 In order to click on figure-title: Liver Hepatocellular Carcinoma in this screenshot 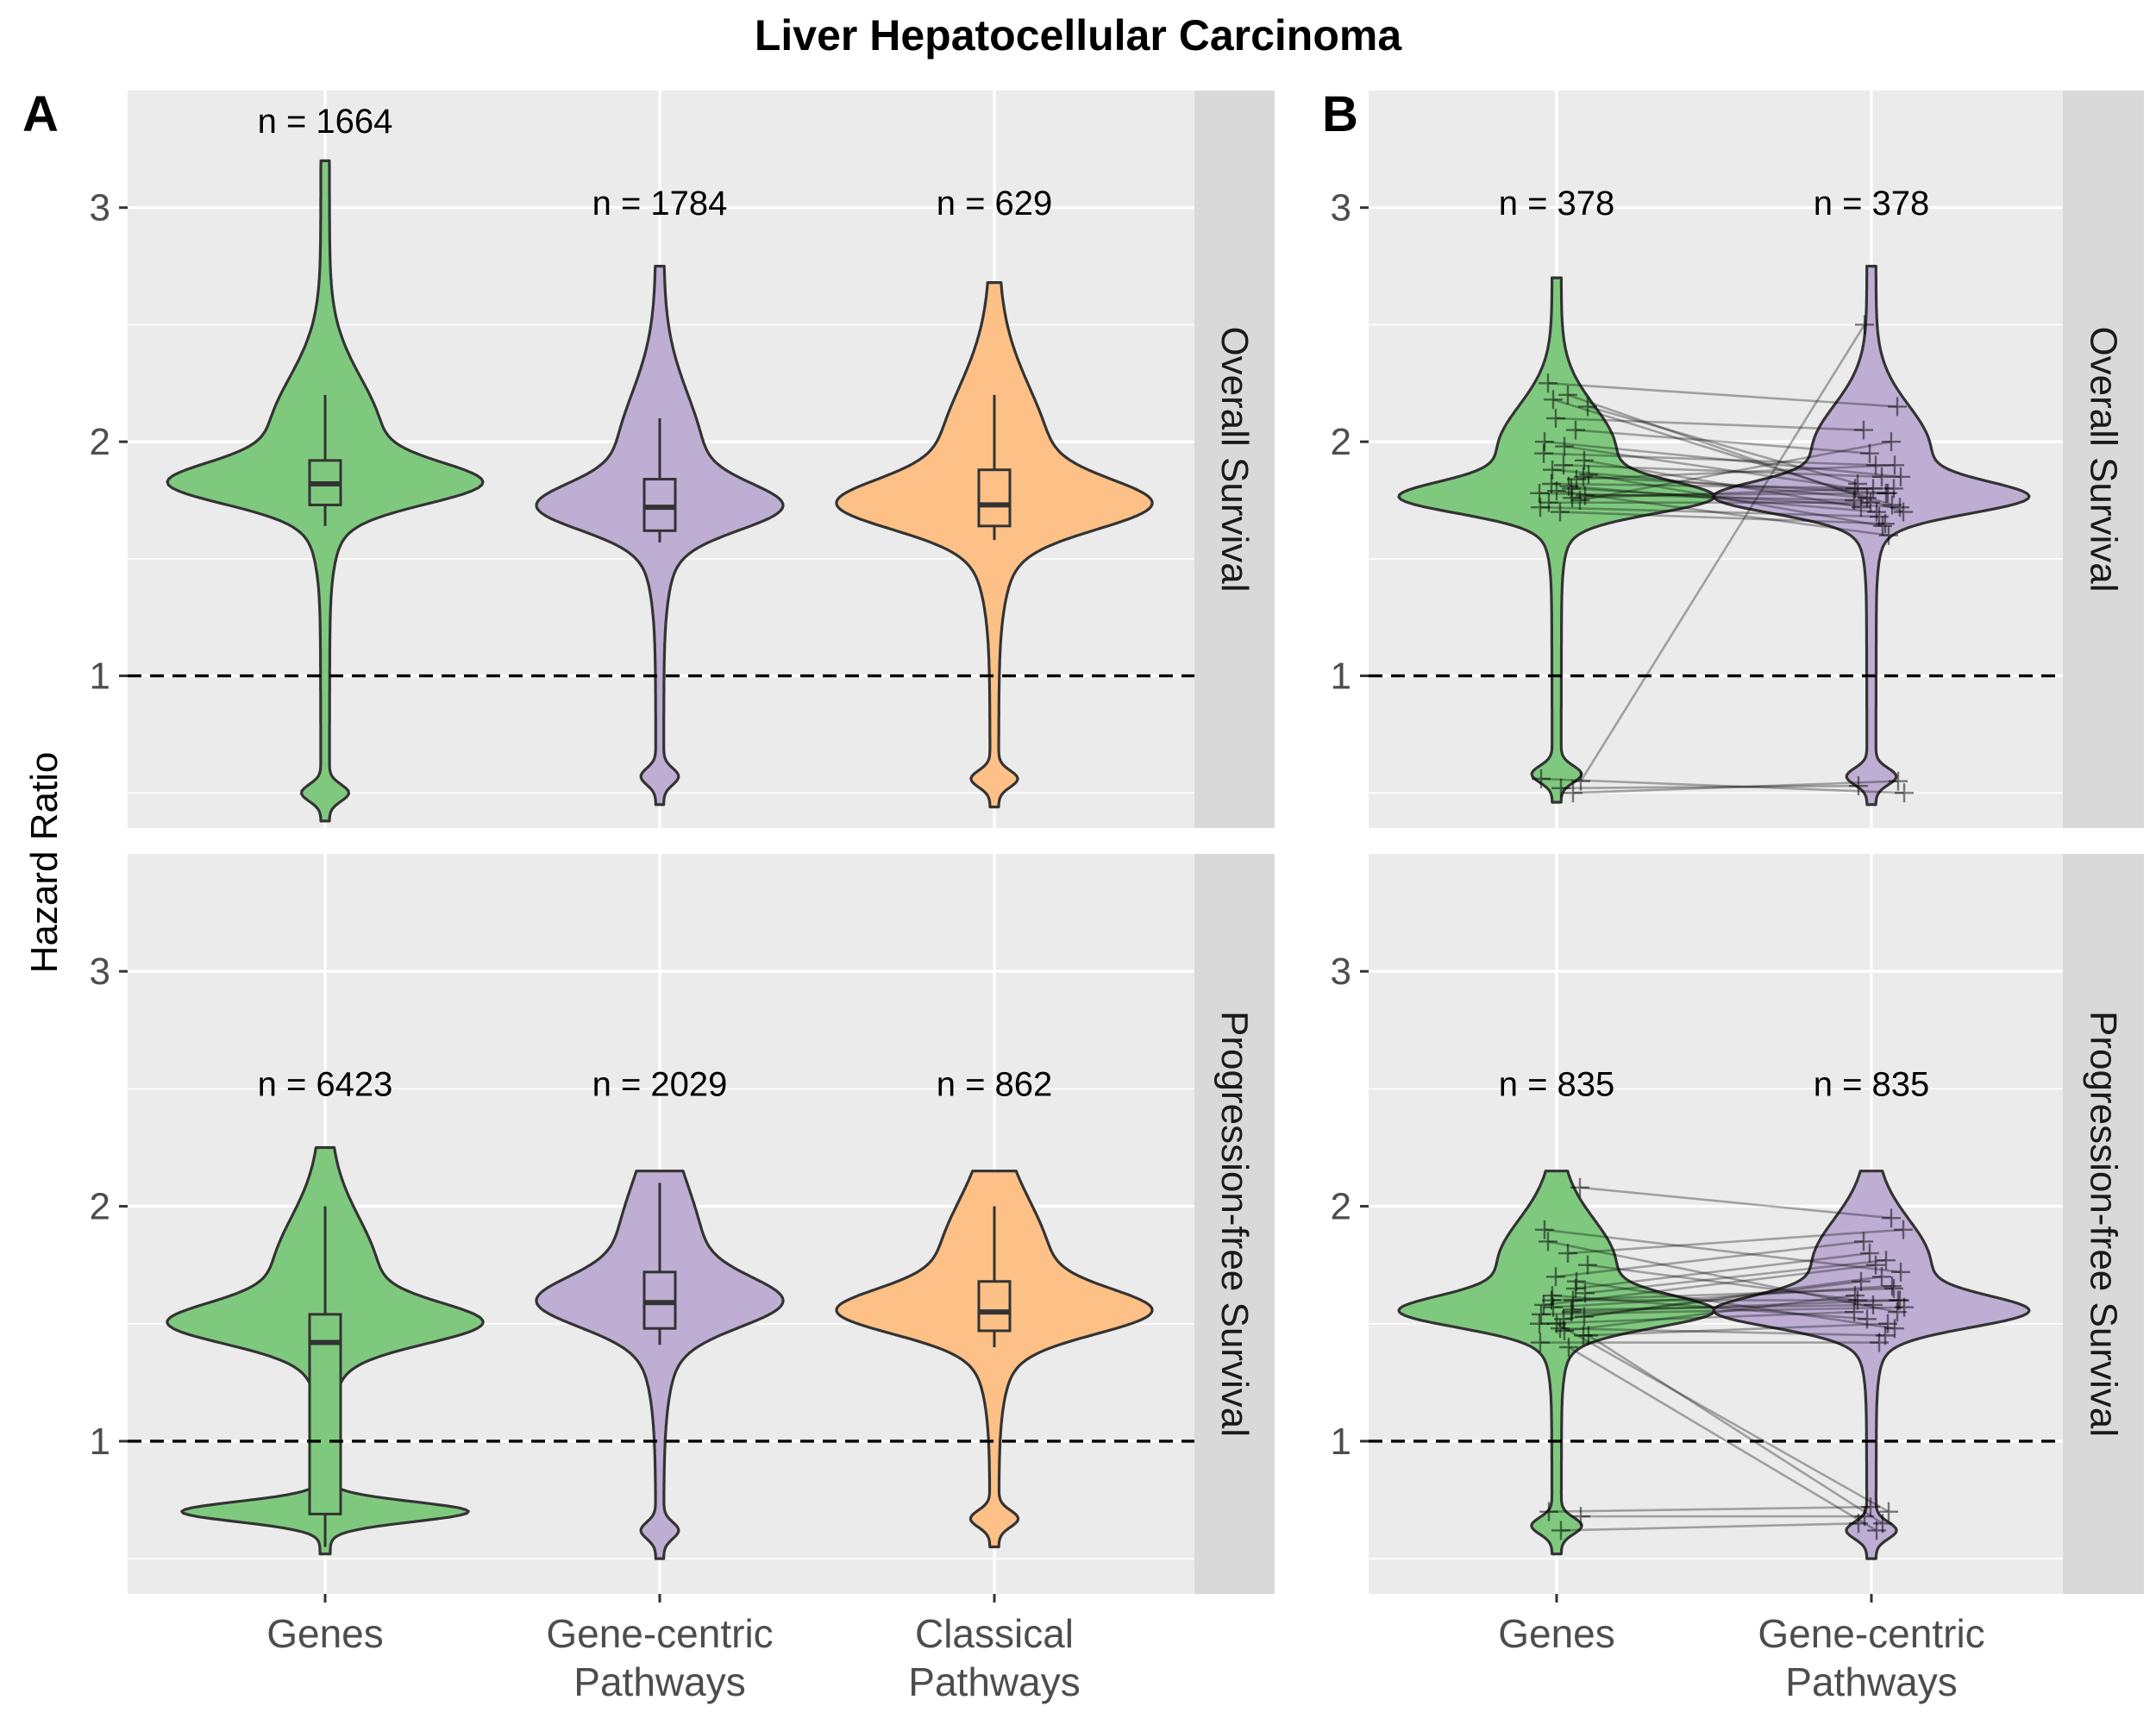, I will do `click(1078, 35)`.